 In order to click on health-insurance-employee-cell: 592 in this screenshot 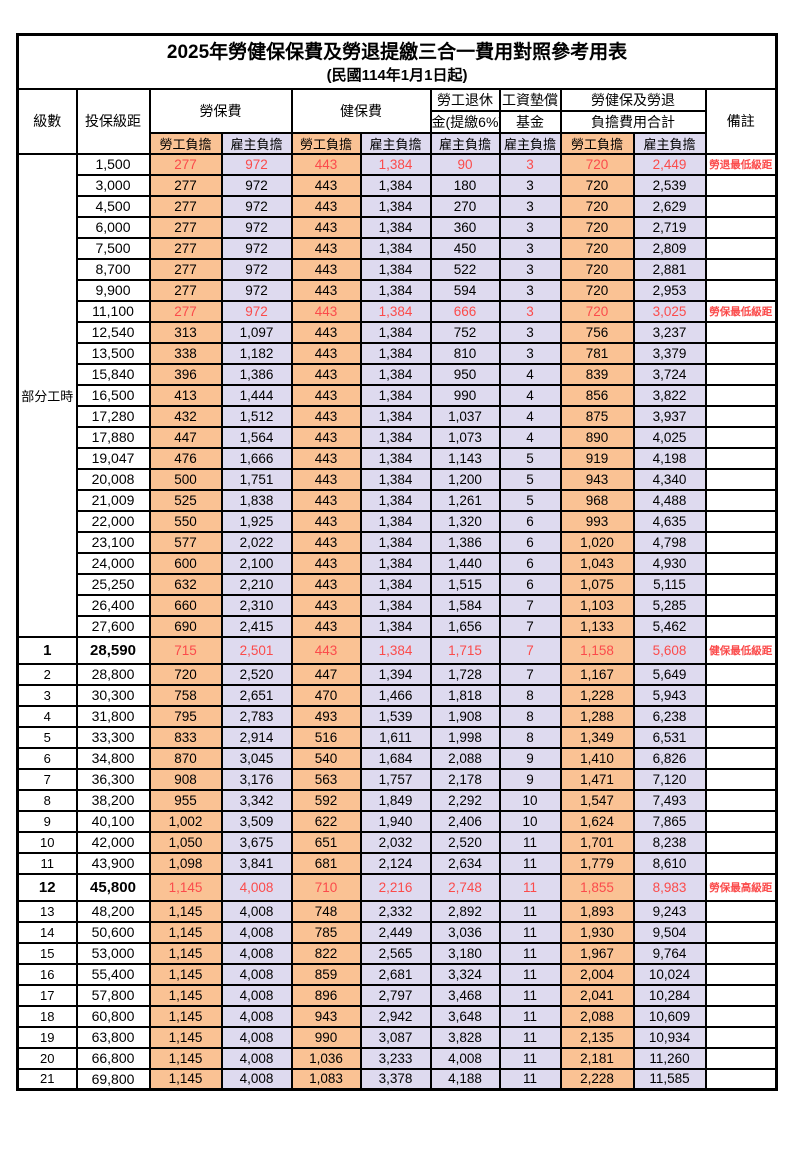, I will do `click(326, 800)`.